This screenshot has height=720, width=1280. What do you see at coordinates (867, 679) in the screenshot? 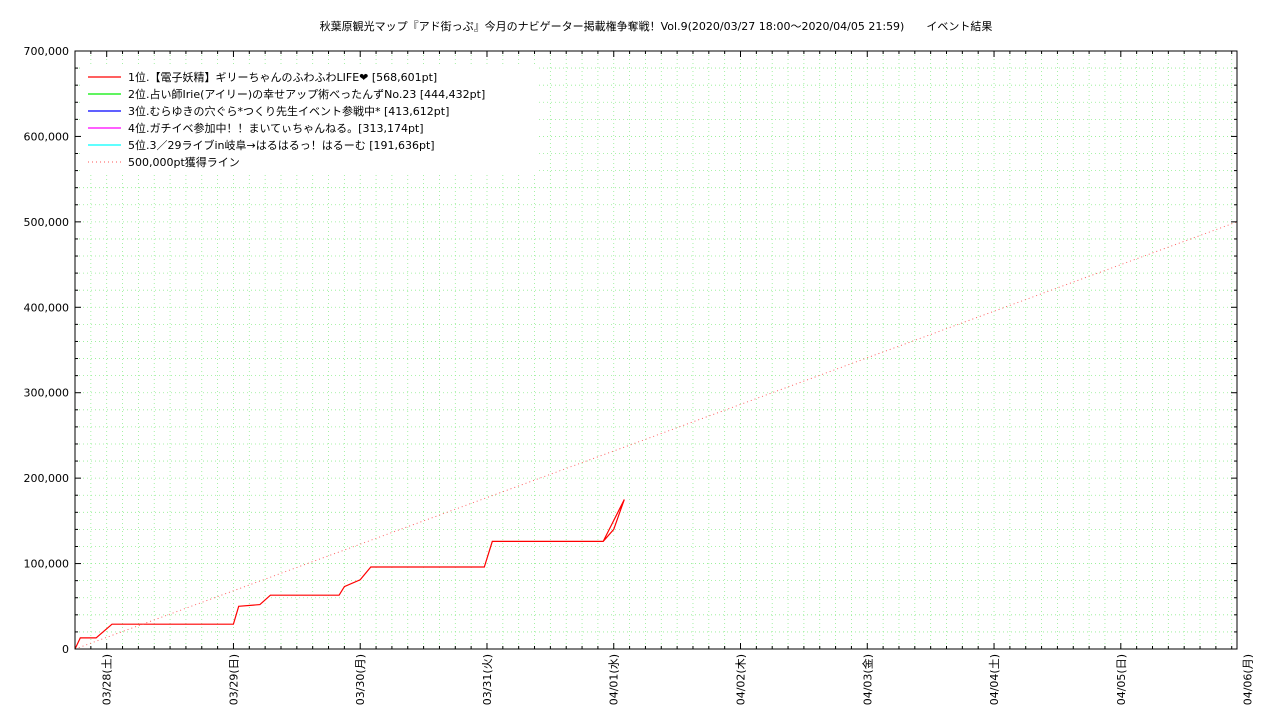
I see `x-tick-label: 04/03(金)` at bounding box center [867, 679].